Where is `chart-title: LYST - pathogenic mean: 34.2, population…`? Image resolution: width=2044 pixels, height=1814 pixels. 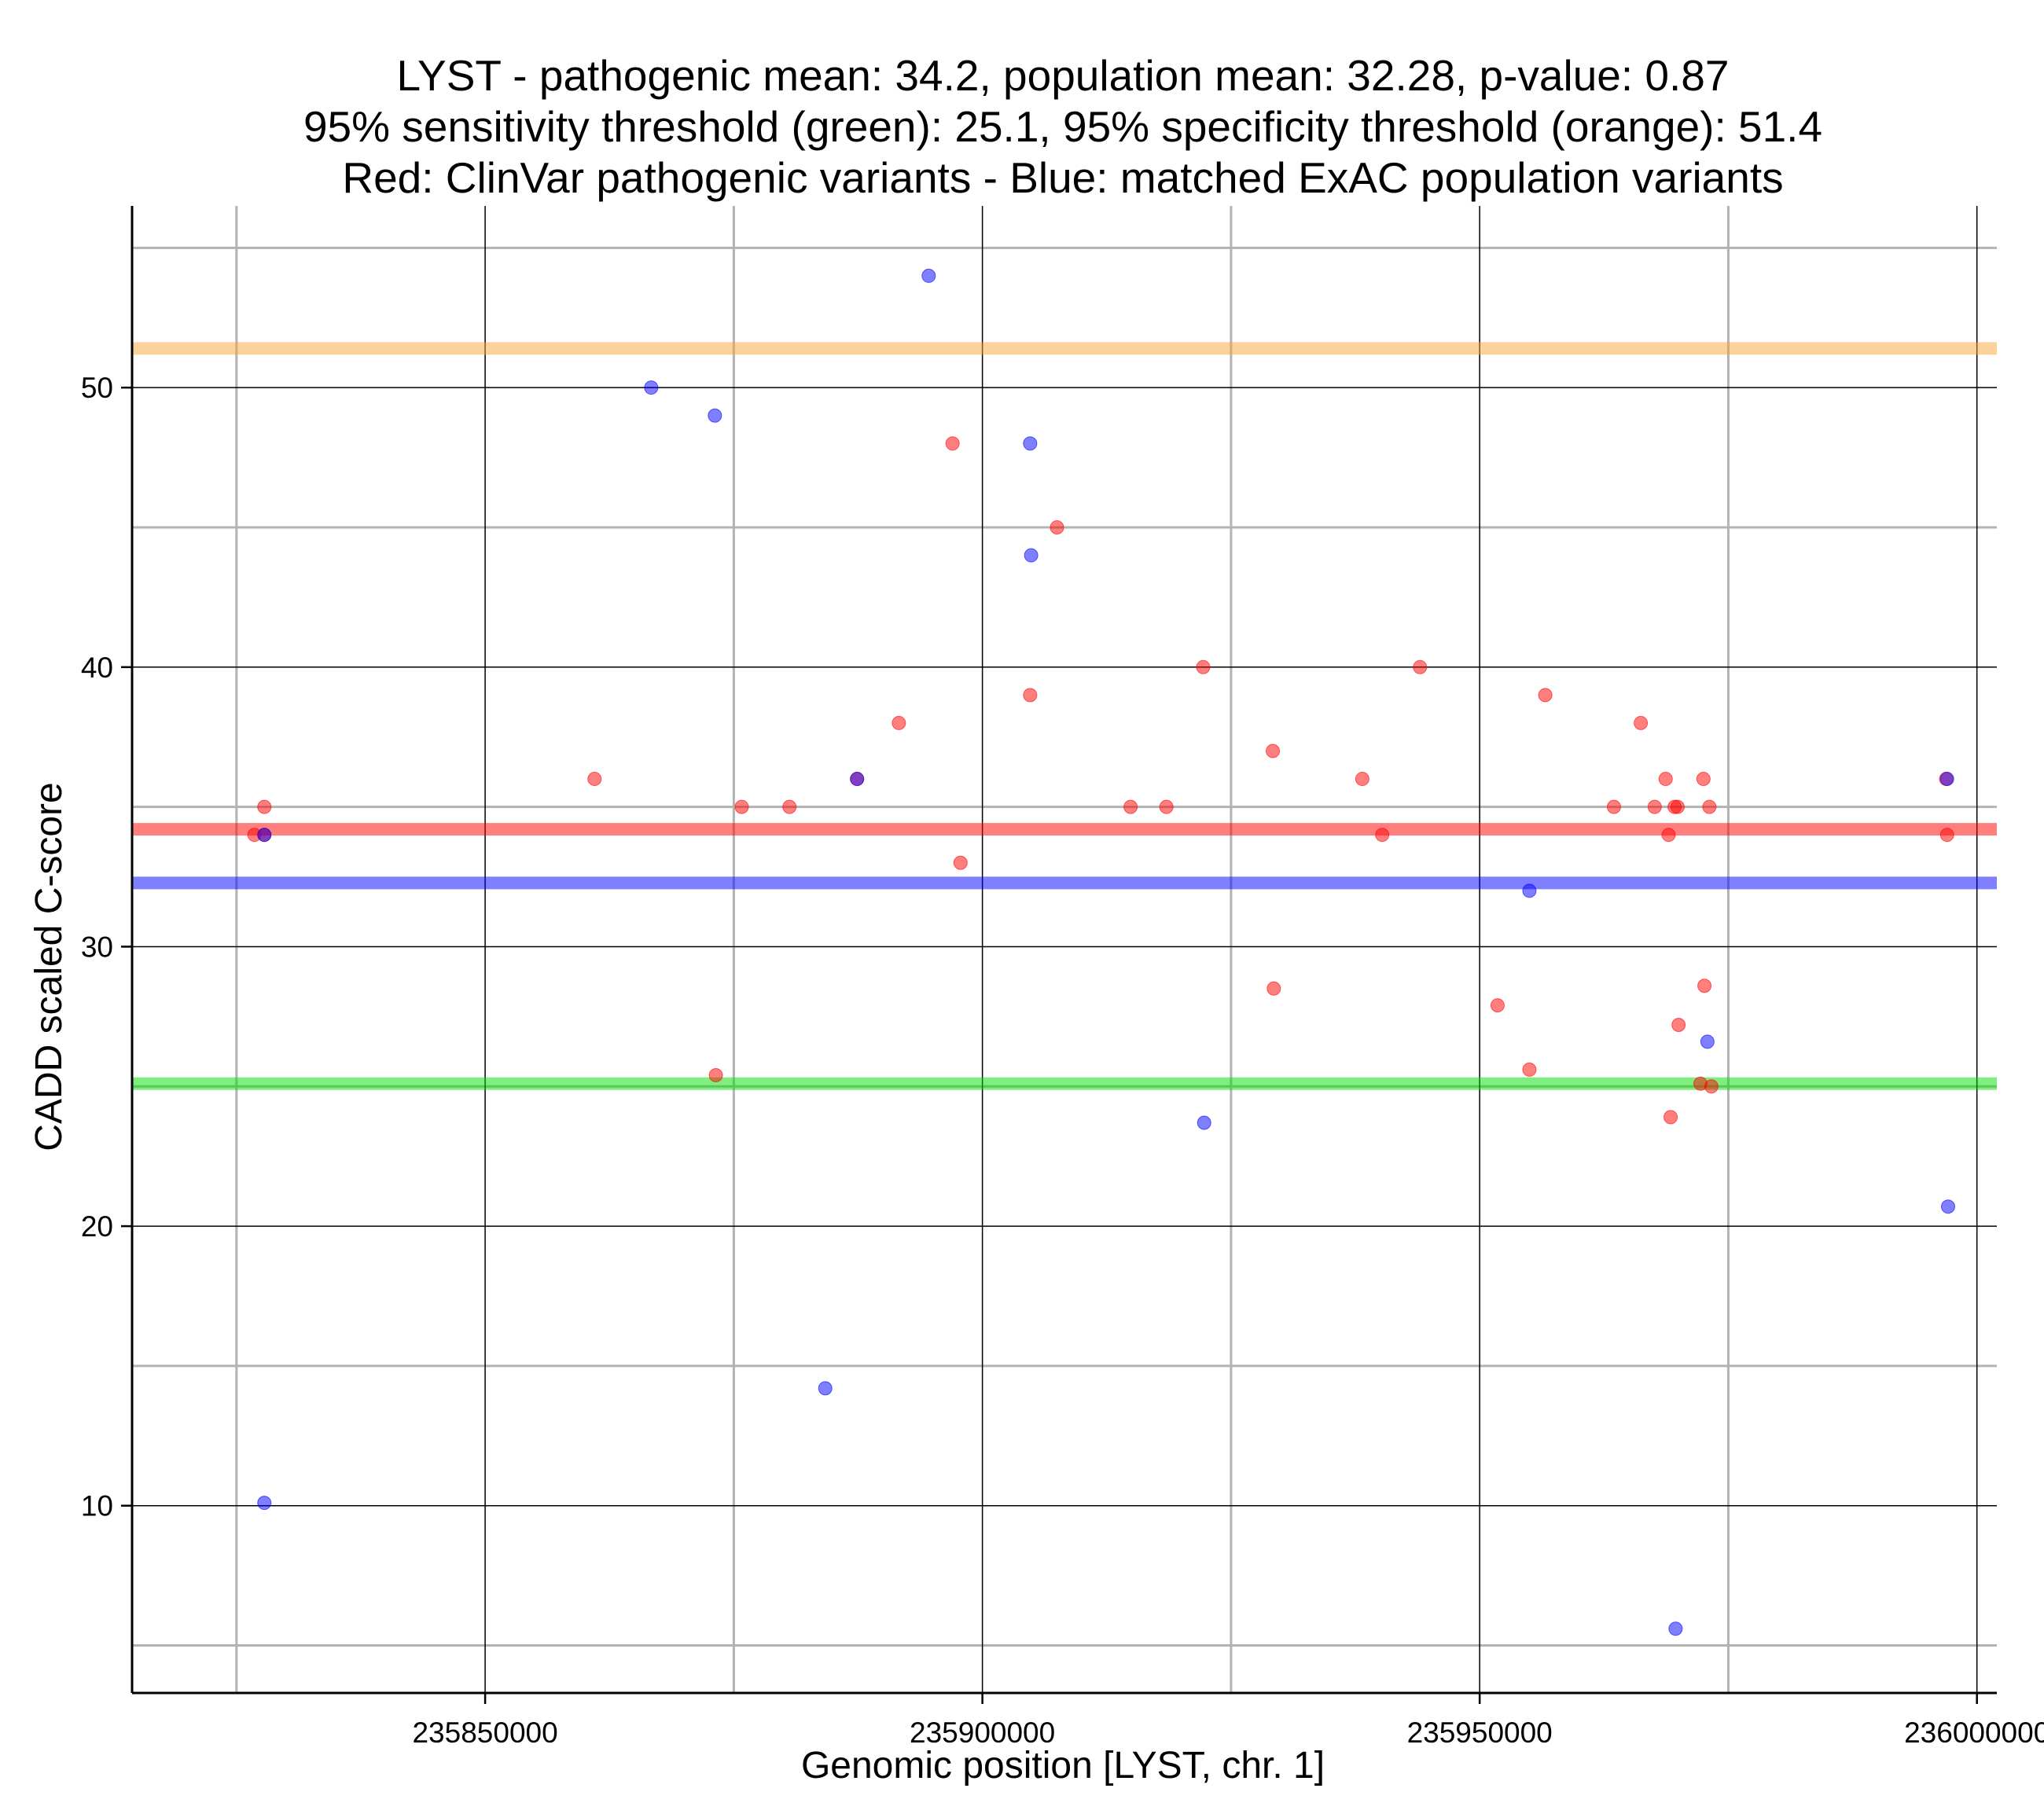
chart-title: LYST - pathogenic mean: 34.2, population… is located at coordinates (1062, 126).